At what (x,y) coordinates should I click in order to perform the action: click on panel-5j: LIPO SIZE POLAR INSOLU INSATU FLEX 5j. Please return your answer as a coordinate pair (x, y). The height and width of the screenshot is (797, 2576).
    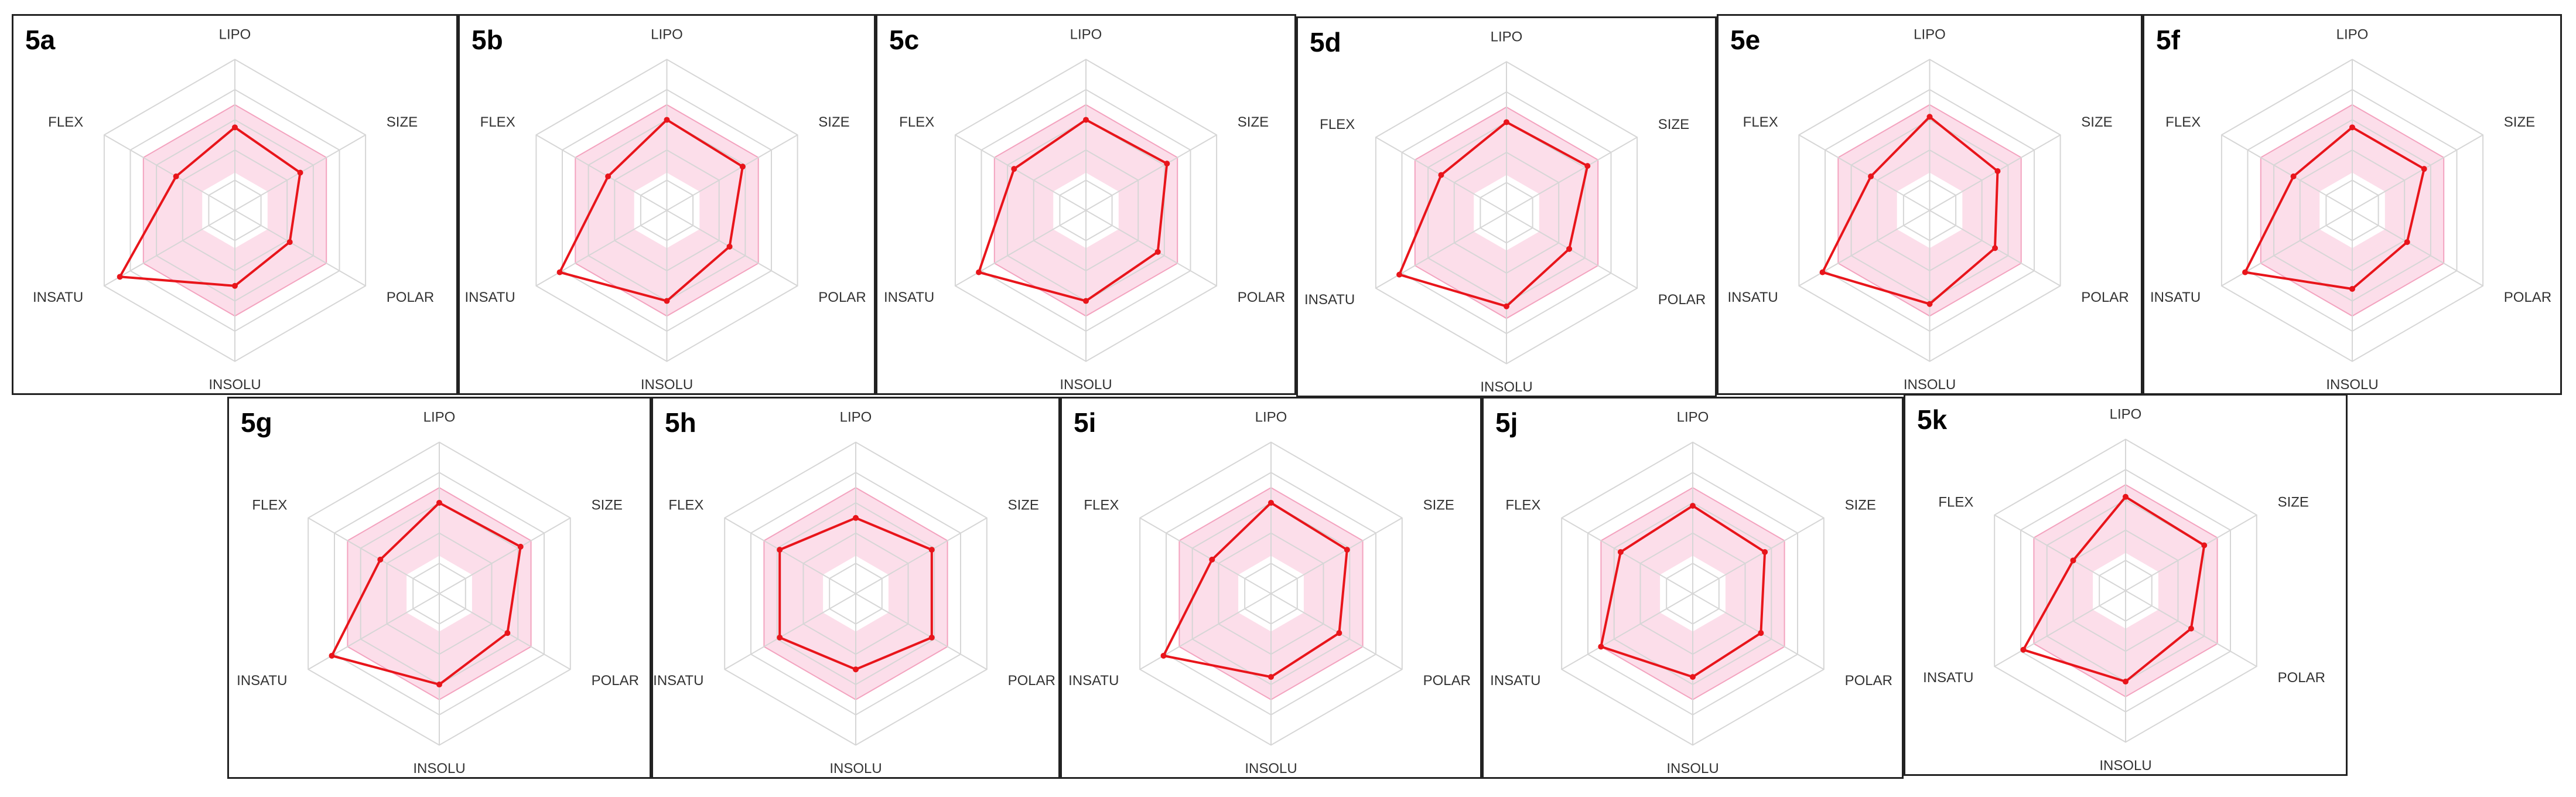
    Looking at the image, I should click on (1693, 588).